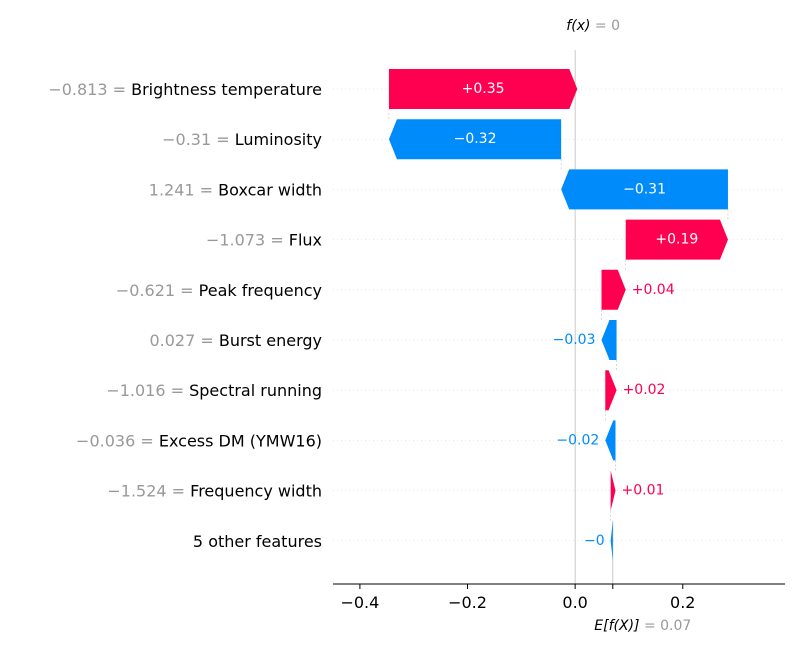 The image size is (800, 650). I want to click on feature-label: −0.621 = Peak frequency, so click(219, 289).